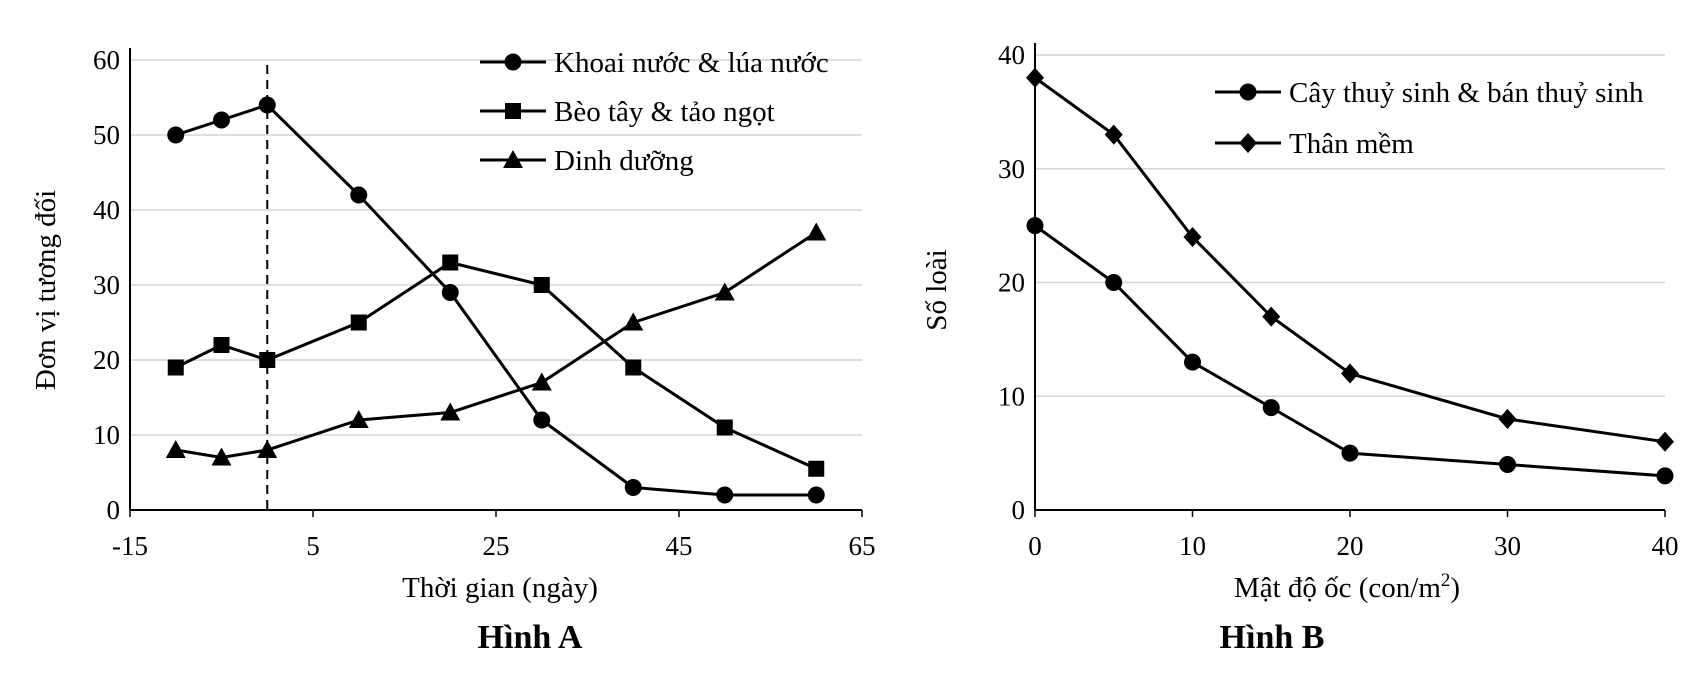  What do you see at coordinates (1011, 283) in the screenshot?
I see `chart-b-y-tick-label: 20` at bounding box center [1011, 283].